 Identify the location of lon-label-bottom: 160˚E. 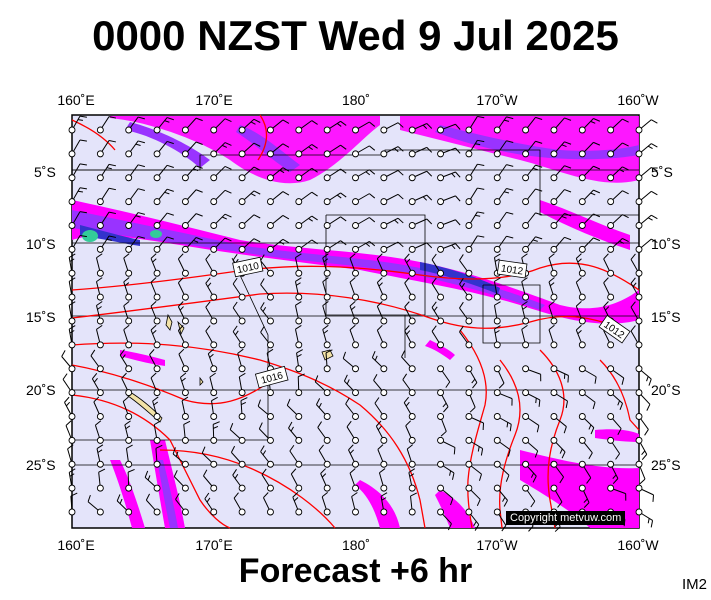
(76, 545).